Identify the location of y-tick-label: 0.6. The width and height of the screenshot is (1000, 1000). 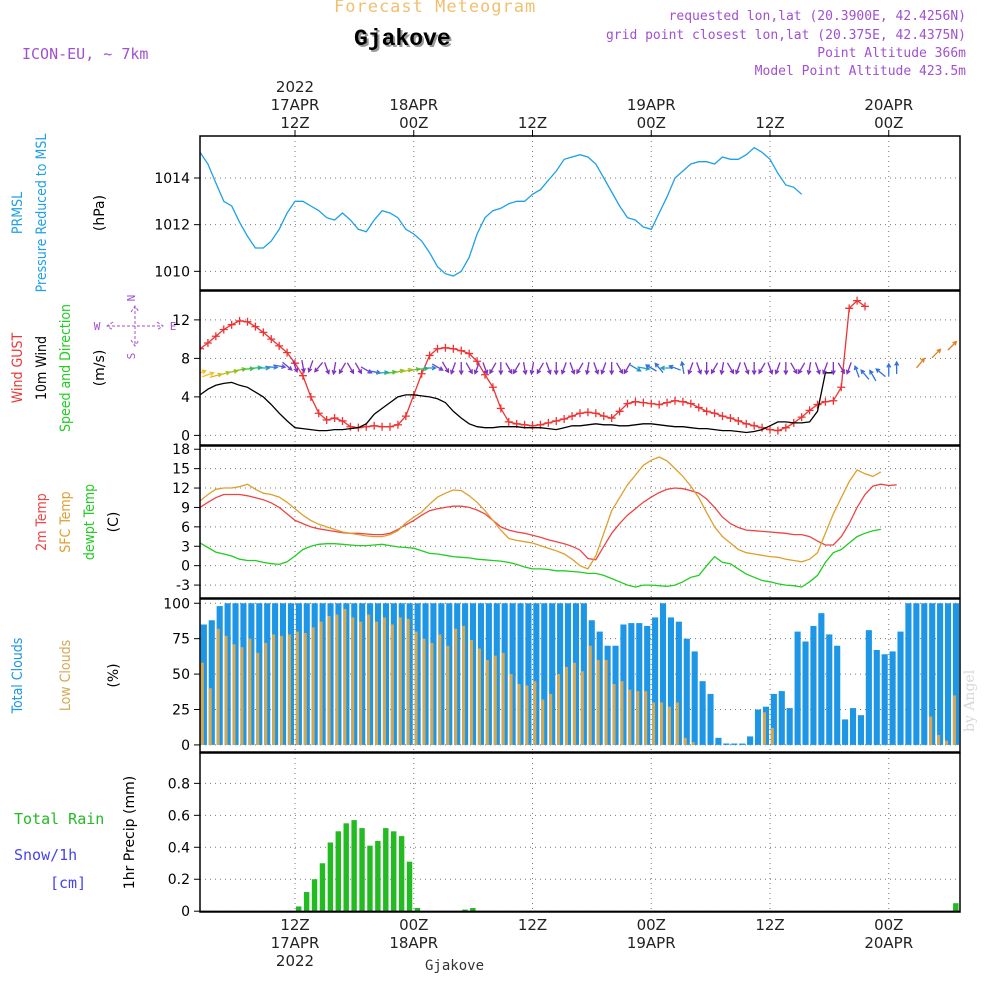
(179, 816).